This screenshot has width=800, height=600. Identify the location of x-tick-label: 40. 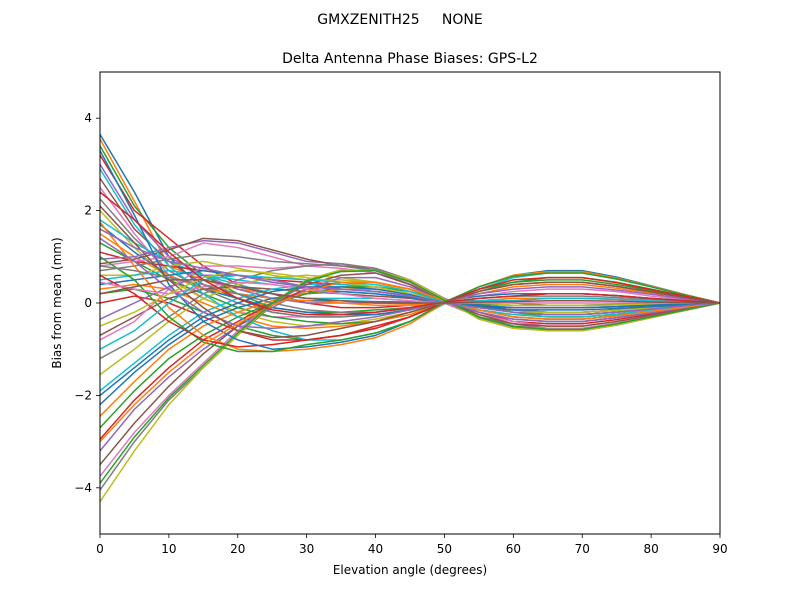
(375, 549).